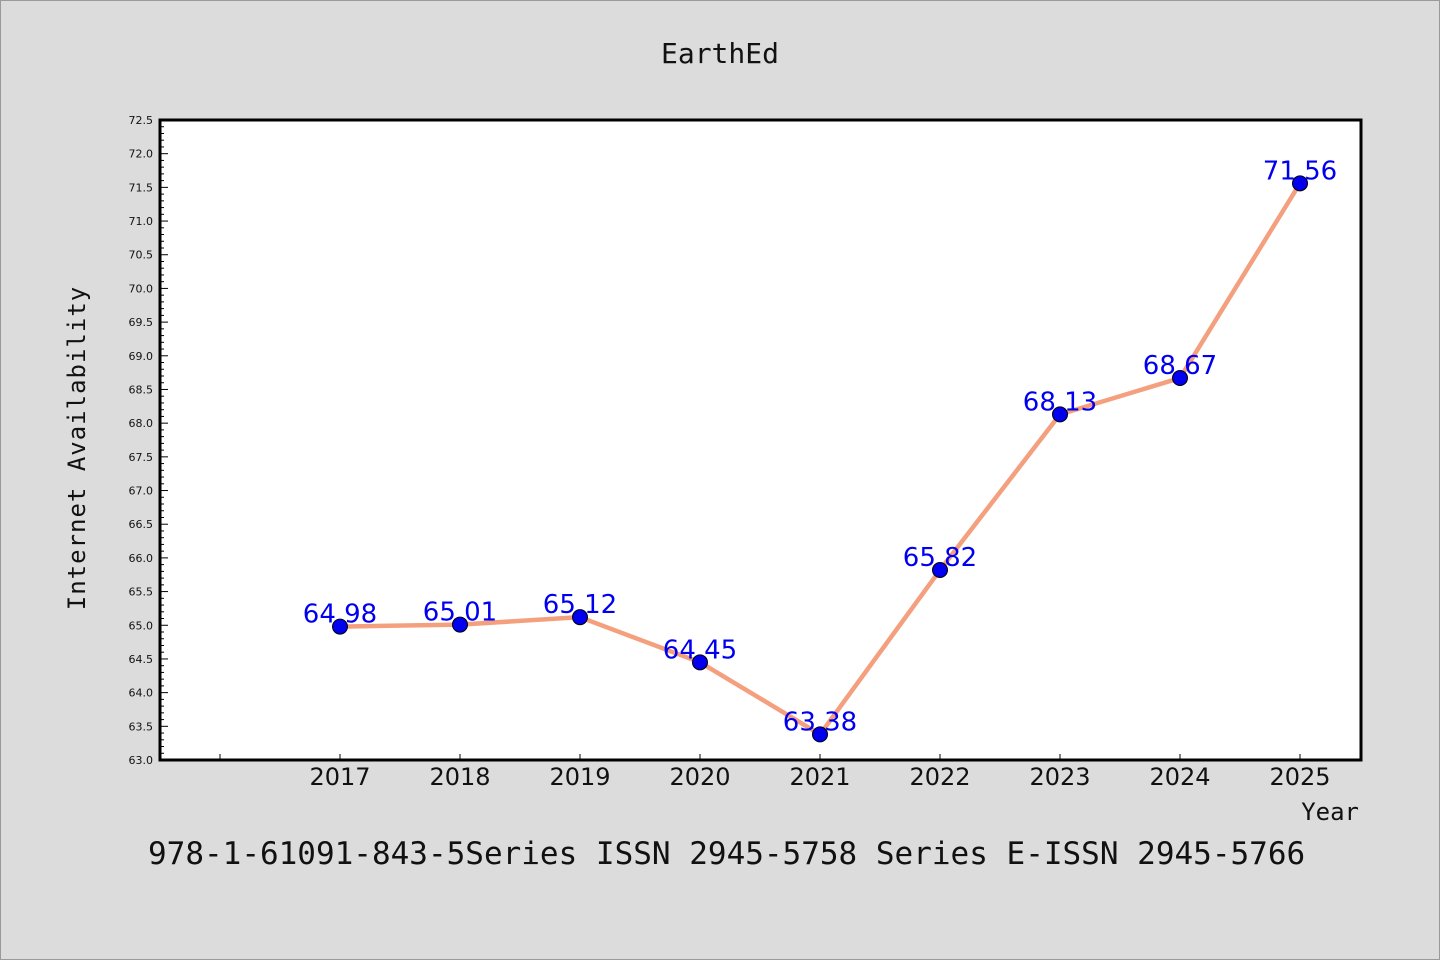 The image size is (1440, 960). Describe the element at coordinates (339, 777) in the screenshot. I see `x-tick-label: 2017` at that location.